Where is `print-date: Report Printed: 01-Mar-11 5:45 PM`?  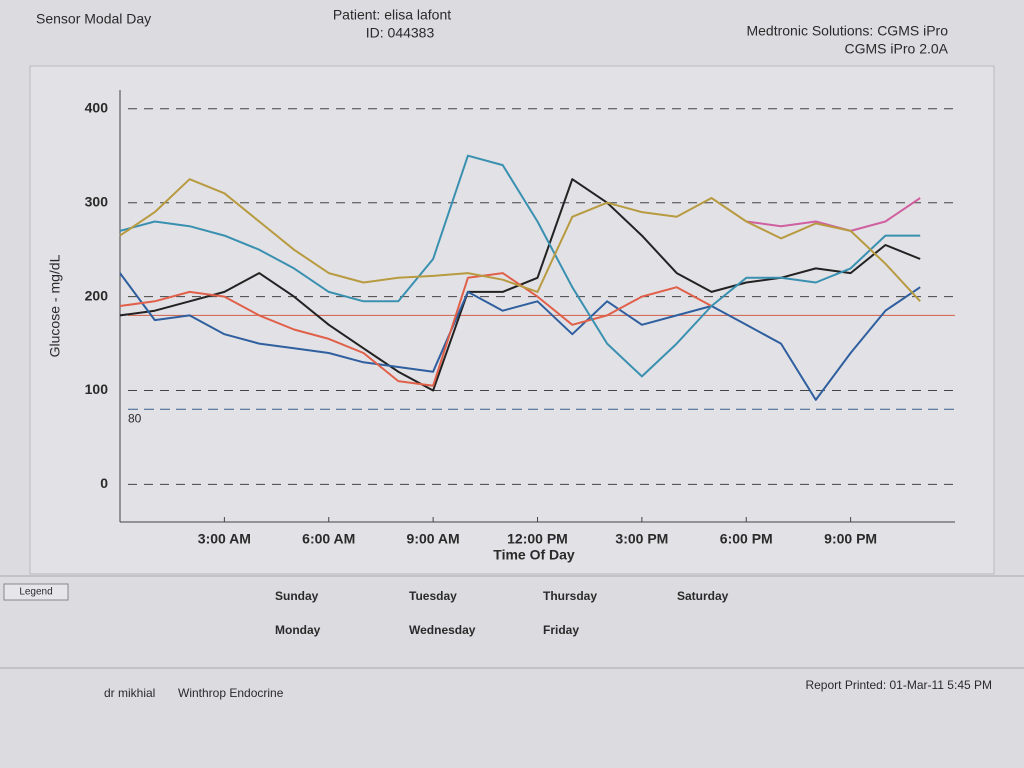 print-date: Report Printed: 01-Mar-11 5:45 PM is located at coordinates (898, 685).